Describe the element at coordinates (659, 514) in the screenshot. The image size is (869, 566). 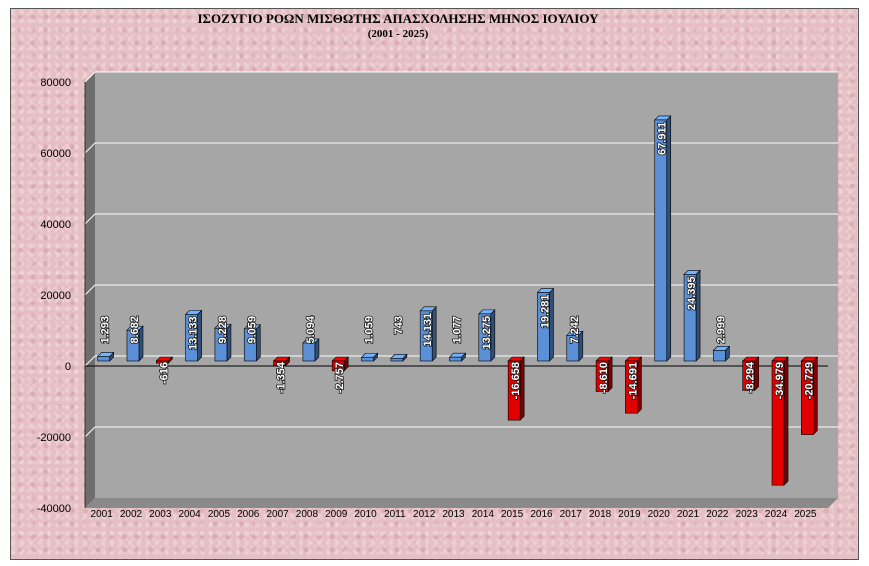
I see `x-tick-label: 2020` at that location.